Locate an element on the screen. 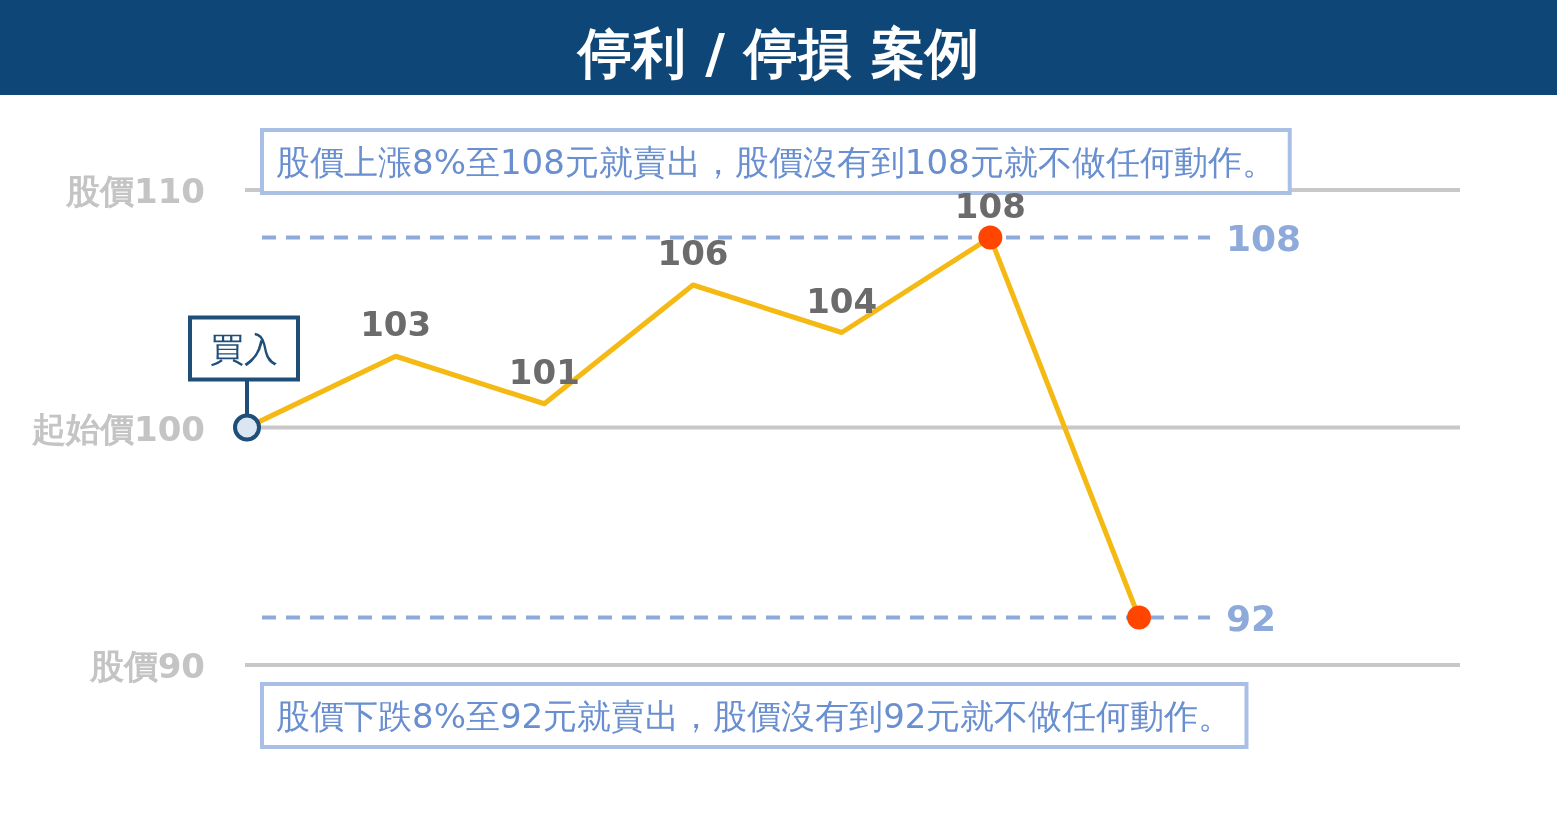  ref-line-label: 108 is located at coordinates (1264, 238).